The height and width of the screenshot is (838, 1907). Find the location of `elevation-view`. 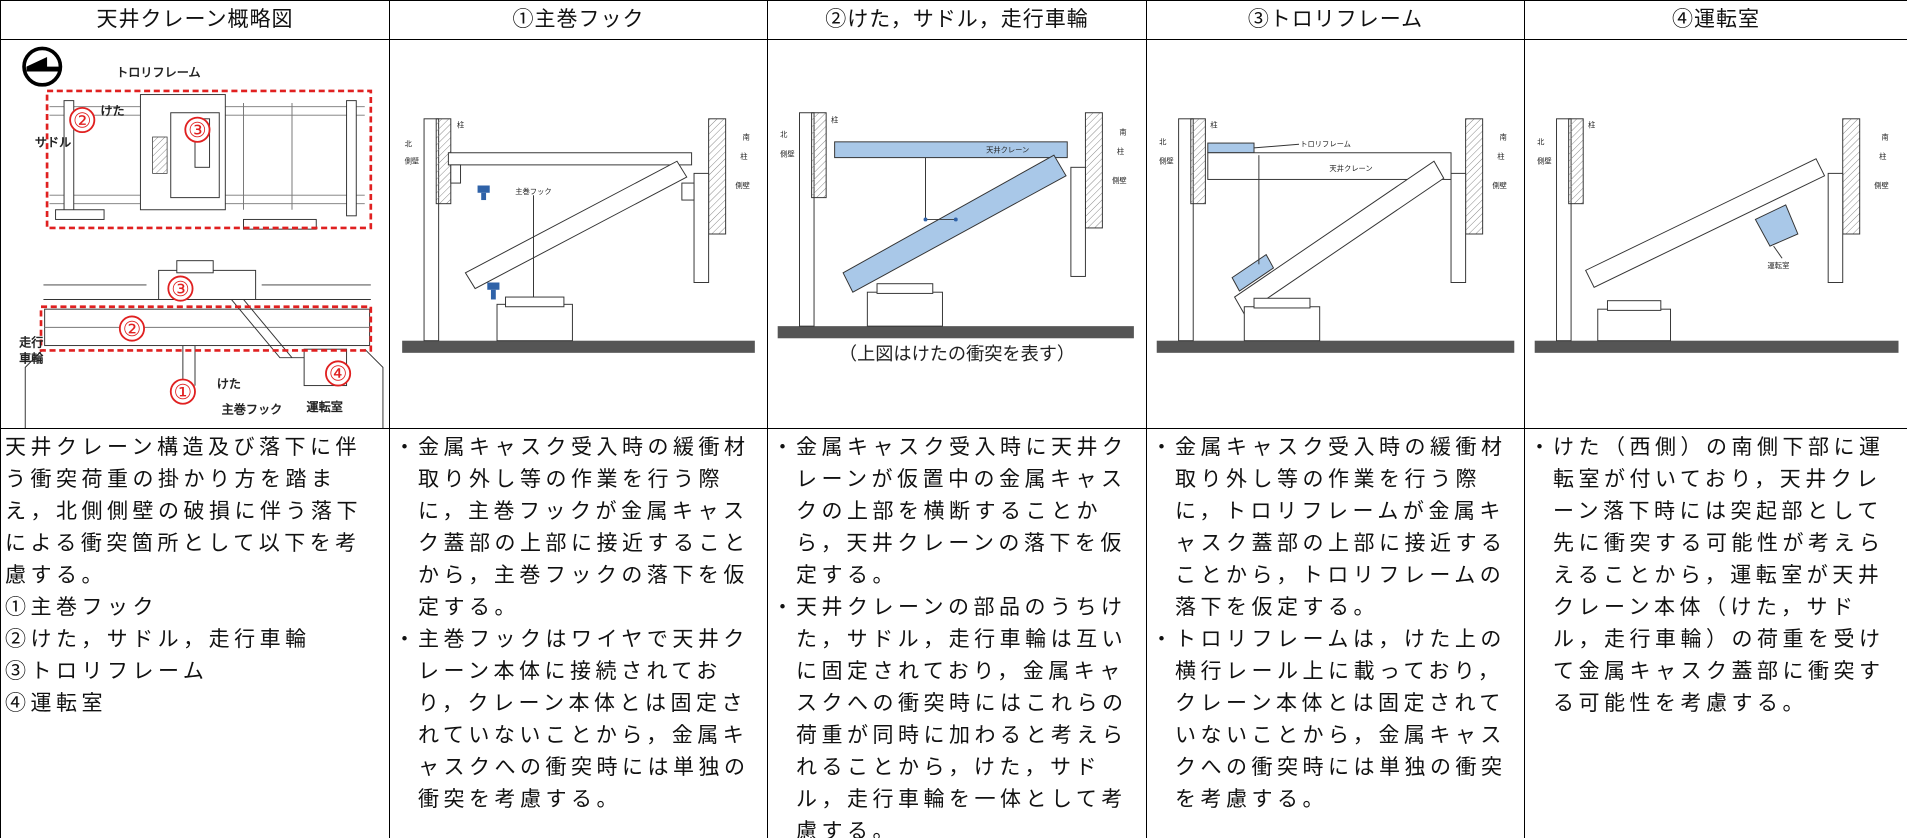

elevation-view is located at coordinates (204, 344).